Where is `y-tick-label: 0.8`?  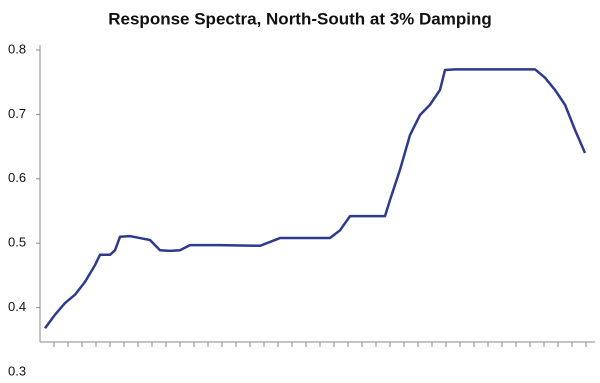
y-tick-label: 0.8 is located at coordinates (17, 48).